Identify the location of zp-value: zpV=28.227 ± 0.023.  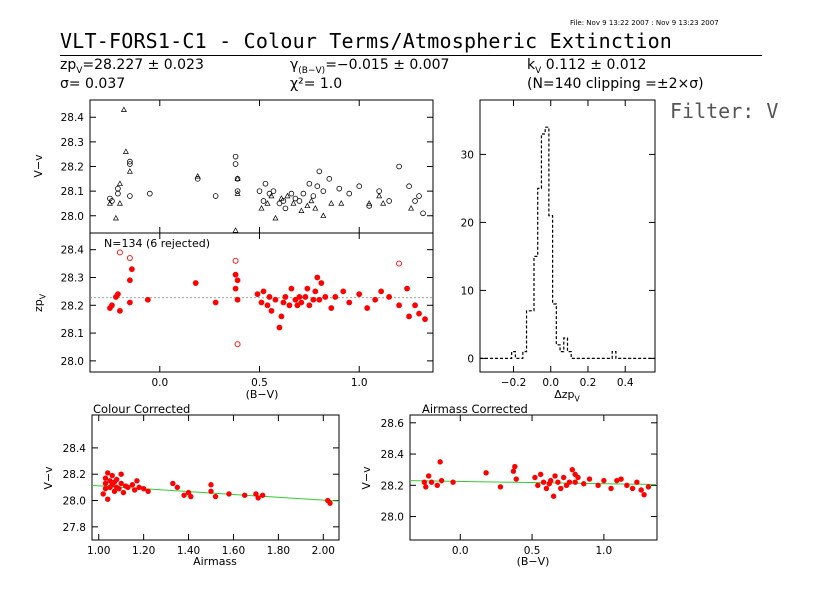
(132, 66).